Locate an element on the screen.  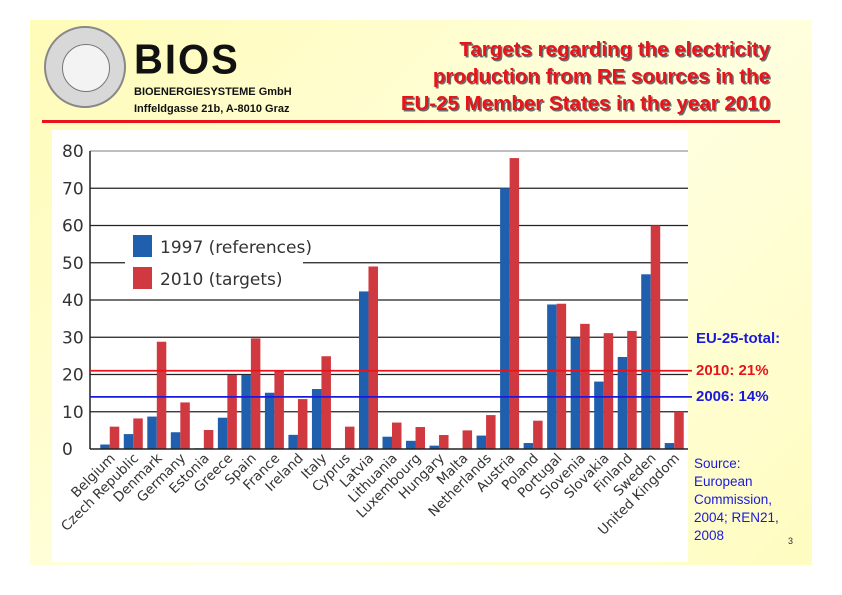
y-tick-label: 0 is located at coordinates (67, 450).